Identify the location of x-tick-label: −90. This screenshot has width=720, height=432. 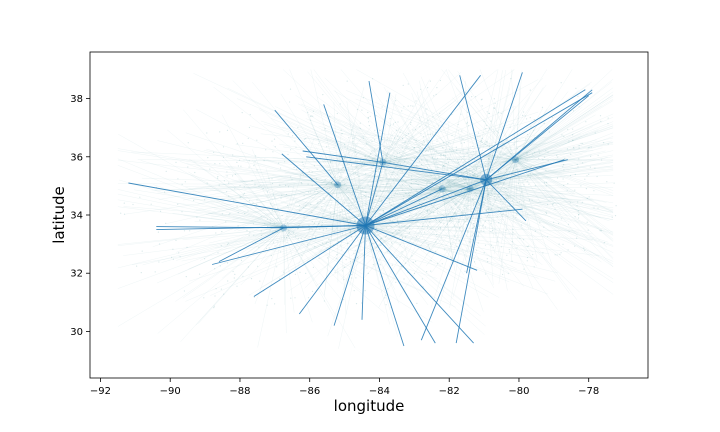
(170, 391).